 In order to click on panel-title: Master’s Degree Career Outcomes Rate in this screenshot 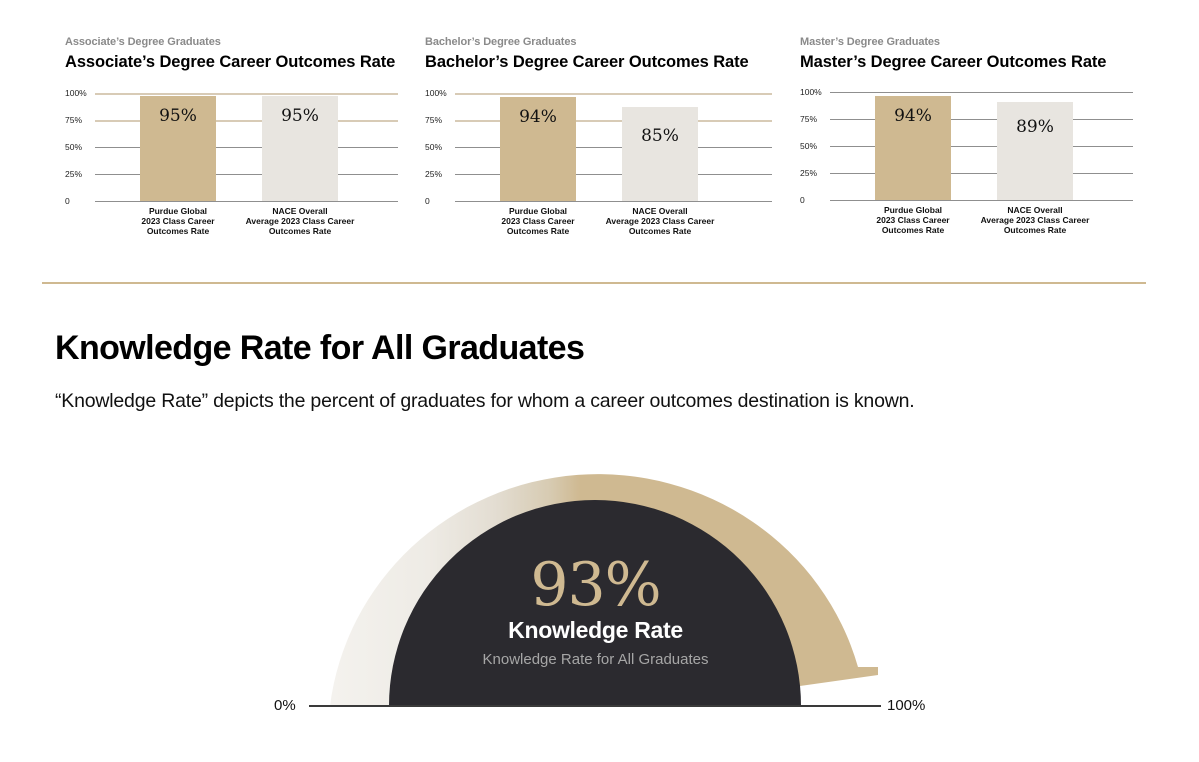, I will do `click(953, 62)`.